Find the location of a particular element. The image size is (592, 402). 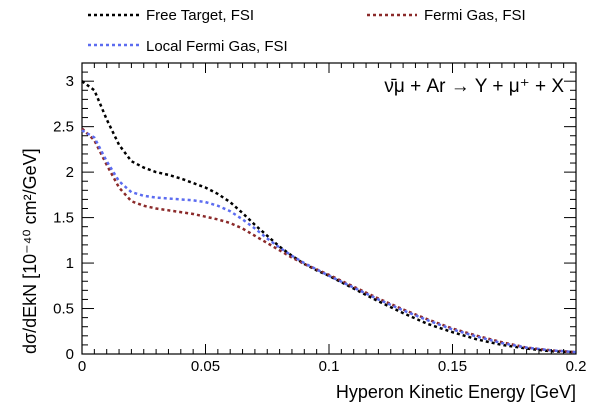

y-tick-label: 0 is located at coordinates (70, 354).